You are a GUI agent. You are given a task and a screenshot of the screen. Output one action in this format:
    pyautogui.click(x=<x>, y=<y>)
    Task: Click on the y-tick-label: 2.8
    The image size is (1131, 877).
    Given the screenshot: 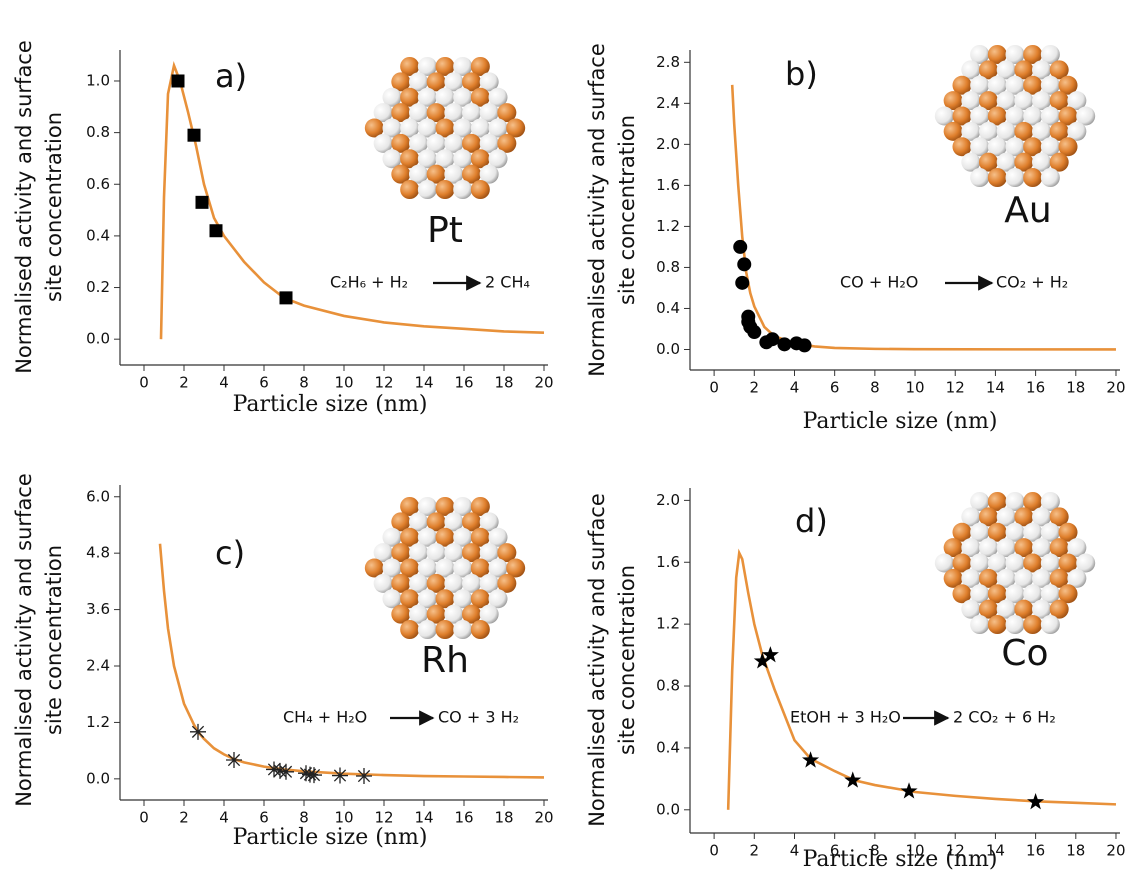 What is the action you would take?
    pyautogui.click(x=668, y=62)
    